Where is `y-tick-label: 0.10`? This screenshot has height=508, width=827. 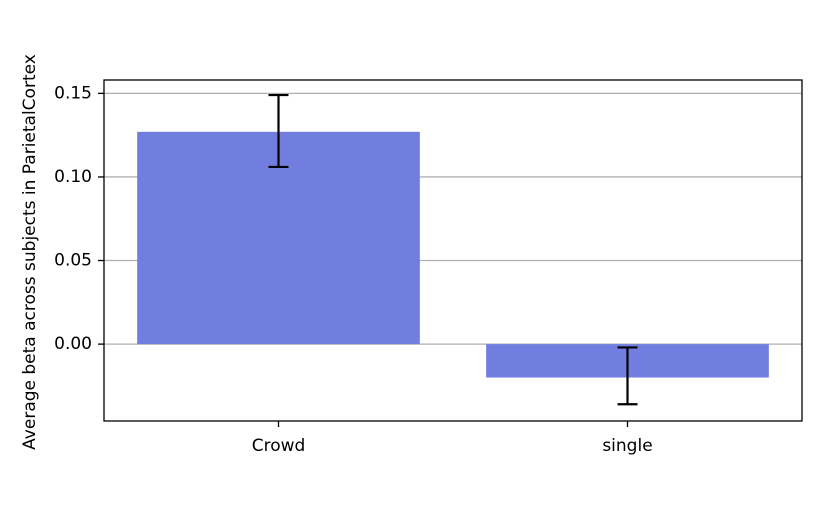 y-tick-label: 0.10 is located at coordinates (73, 177).